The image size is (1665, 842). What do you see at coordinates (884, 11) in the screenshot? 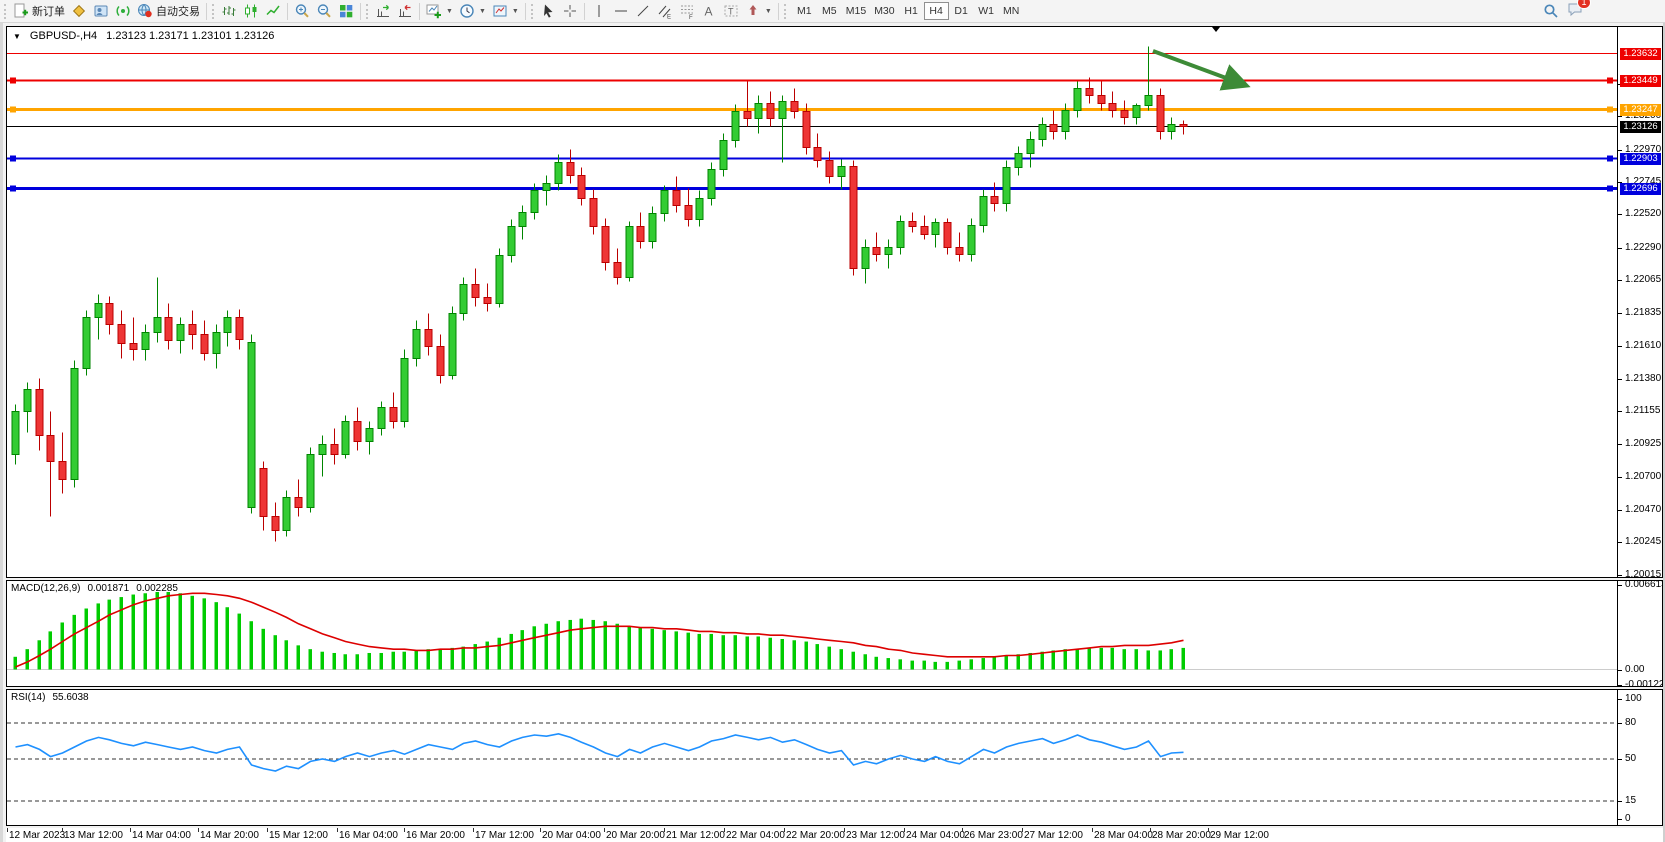
I see `timeframe-m30-button: M30` at bounding box center [884, 11].